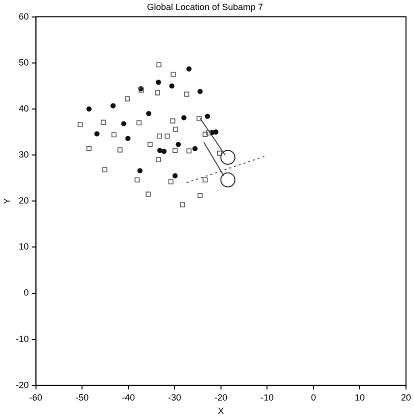  What do you see at coordinates (313, 397) in the screenshot?
I see `x-tick-label: 0` at bounding box center [313, 397].